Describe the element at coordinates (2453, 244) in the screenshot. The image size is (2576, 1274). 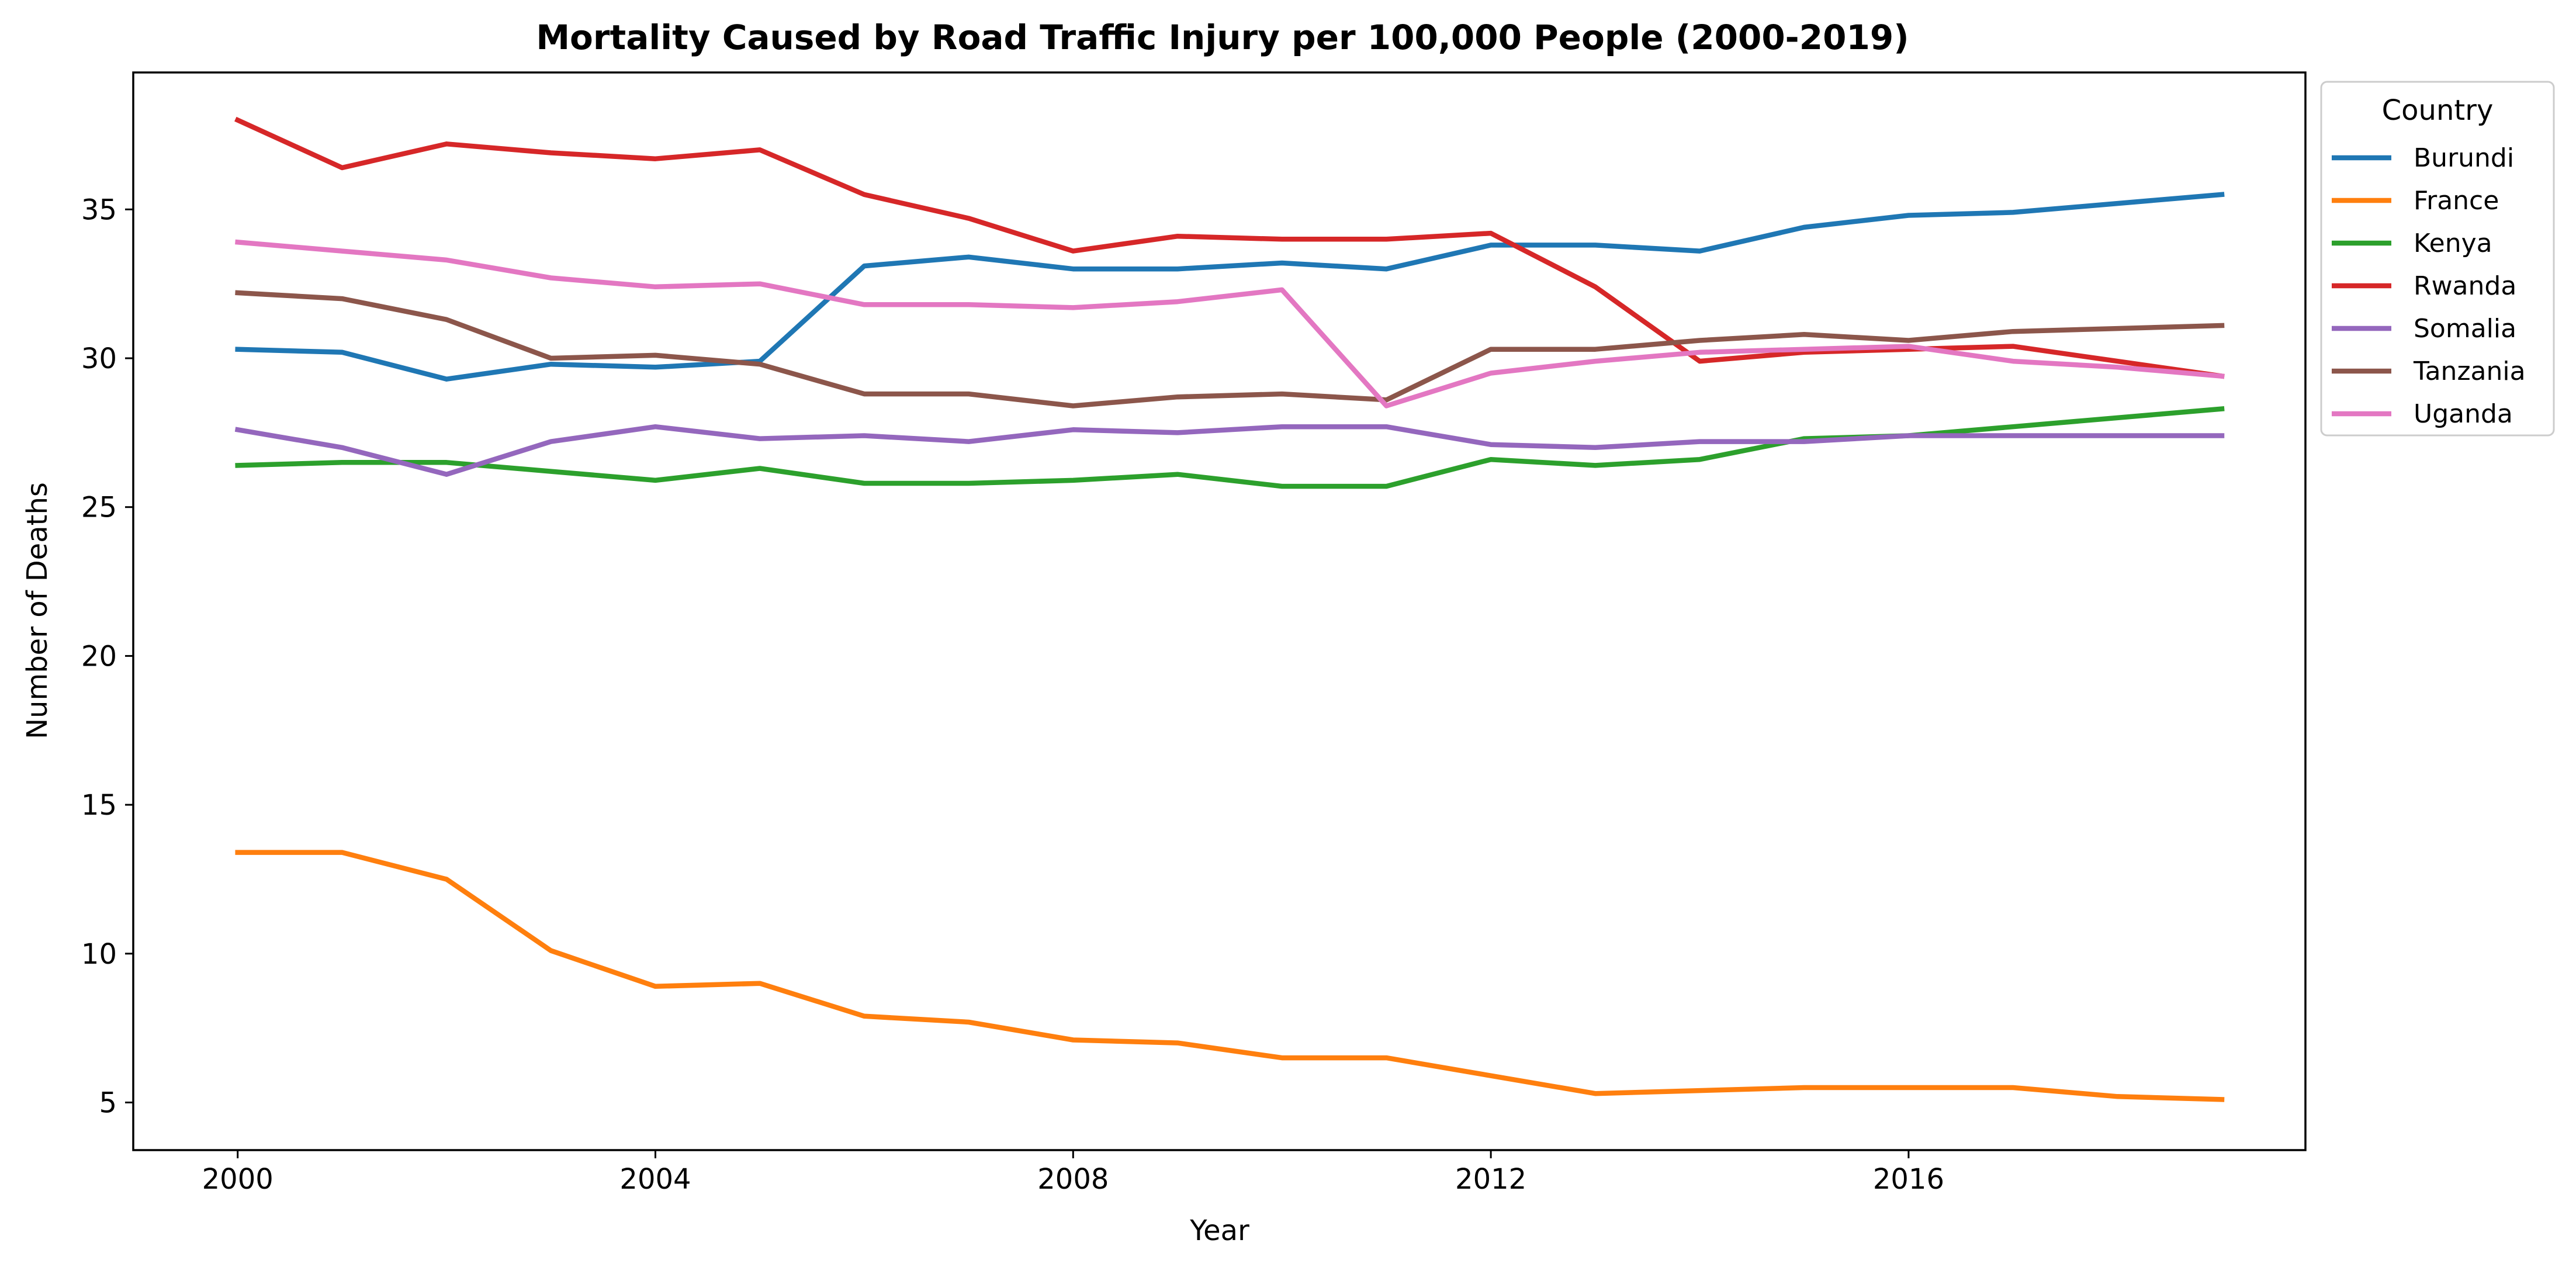
I see `legend-label-kenya: Kenya` at that location.